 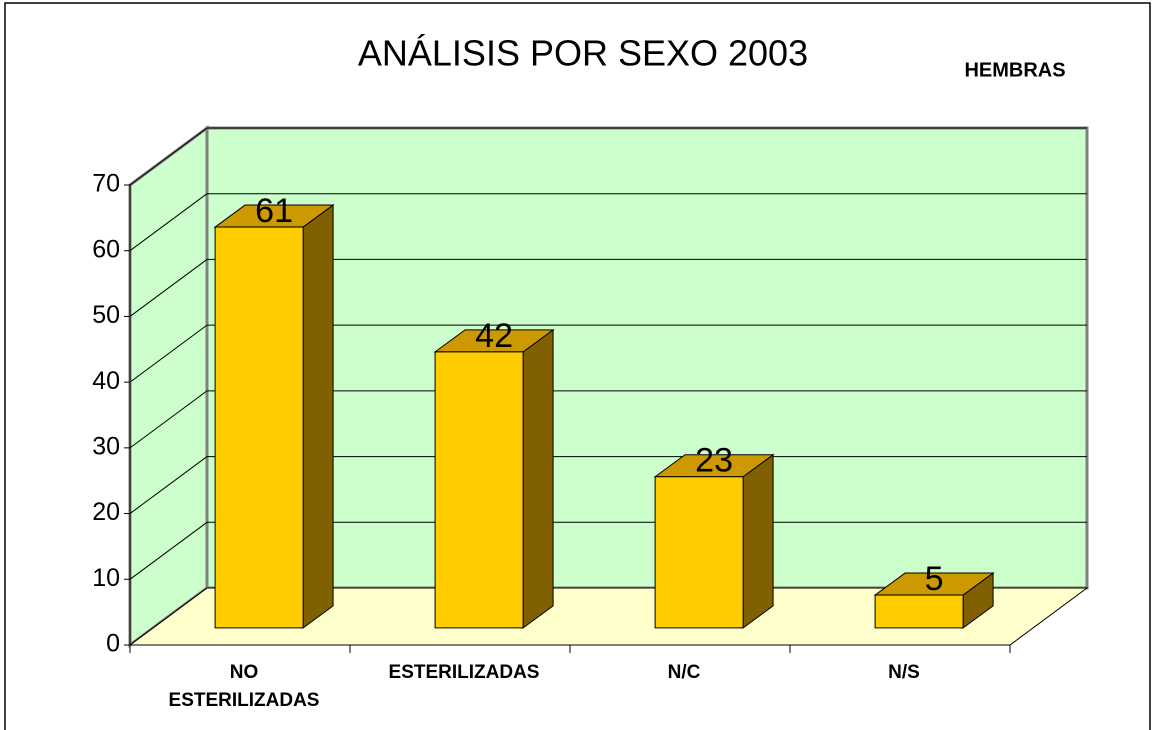 What do you see at coordinates (106, 315) in the screenshot?
I see `y-tick-label: 50` at bounding box center [106, 315].